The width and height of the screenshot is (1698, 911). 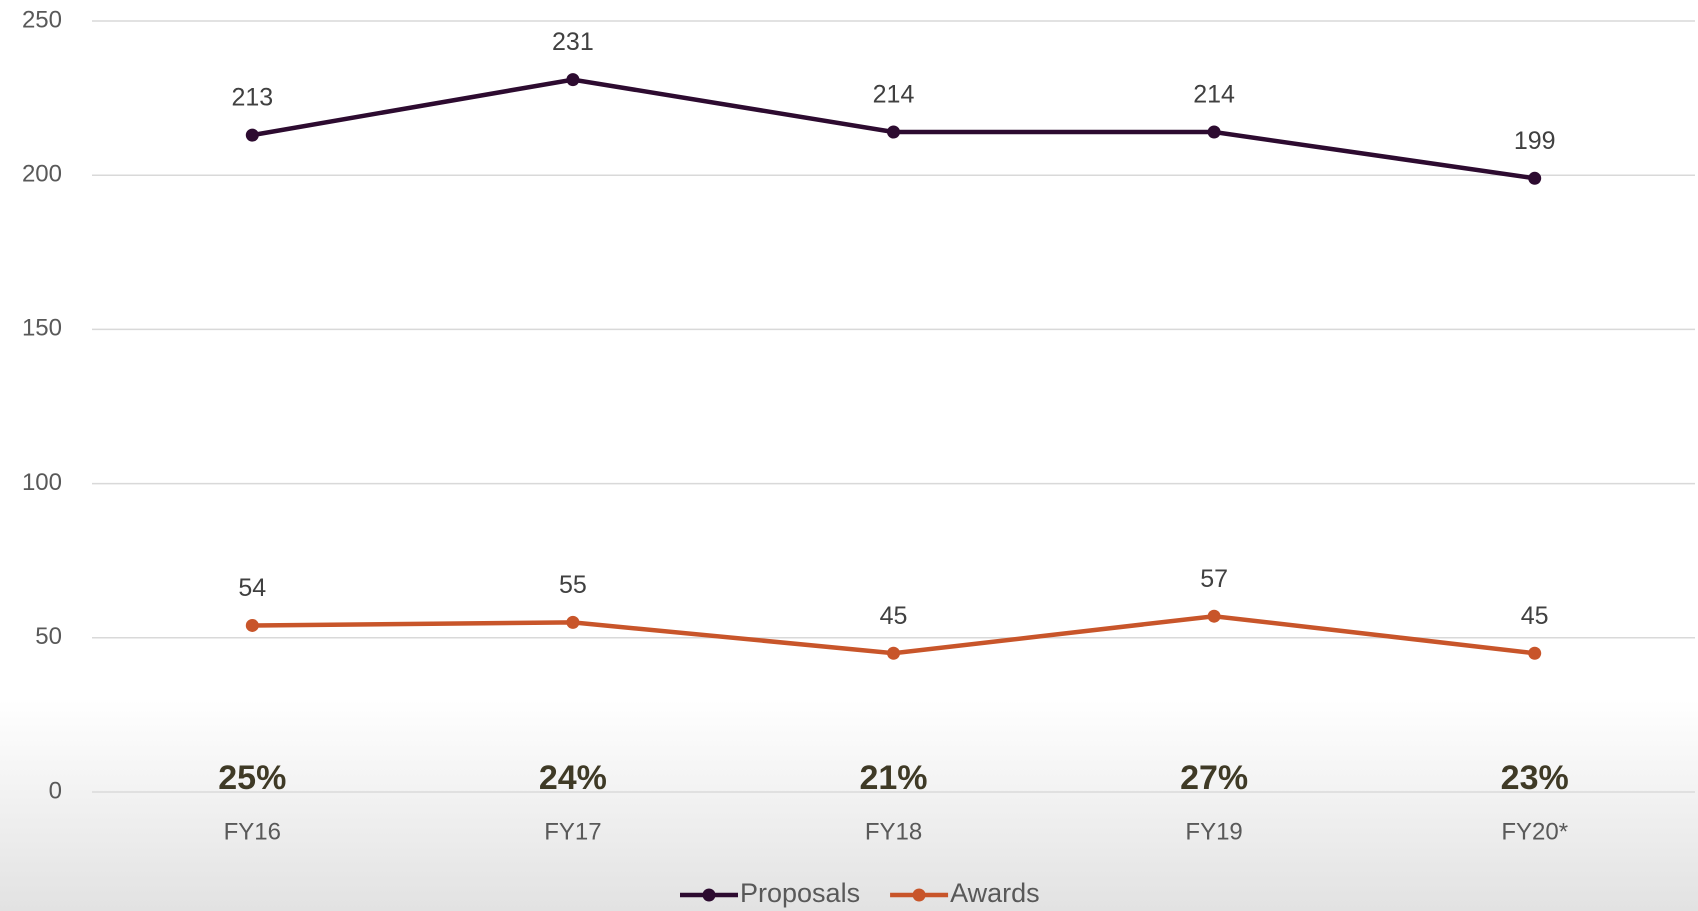 What do you see at coordinates (573, 778) in the screenshot?
I see `rate-label: 24%` at bounding box center [573, 778].